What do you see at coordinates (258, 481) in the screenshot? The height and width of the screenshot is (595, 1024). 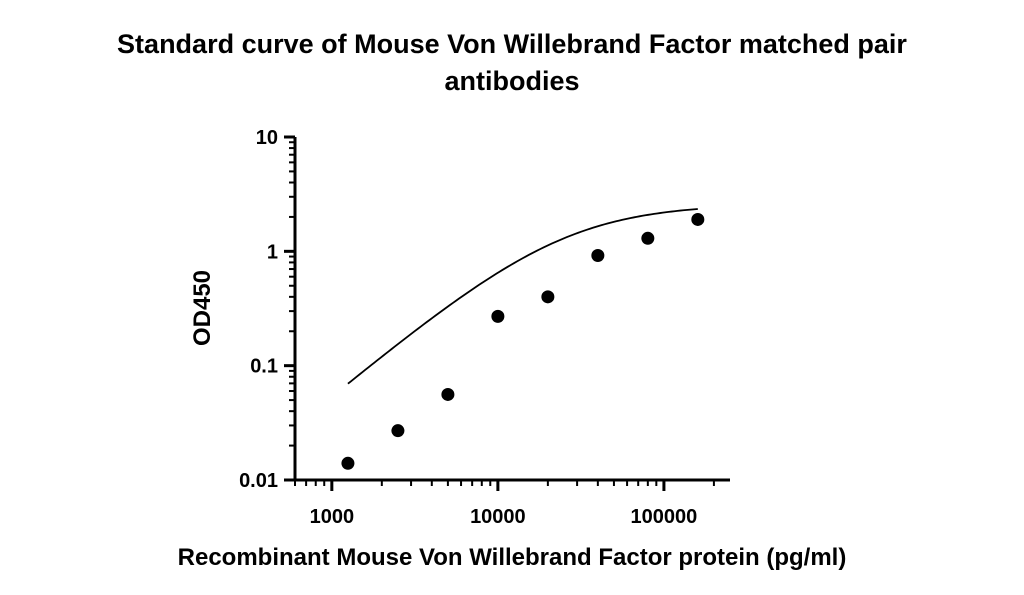 I see `y-tick-label: 0.01` at bounding box center [258, 481].